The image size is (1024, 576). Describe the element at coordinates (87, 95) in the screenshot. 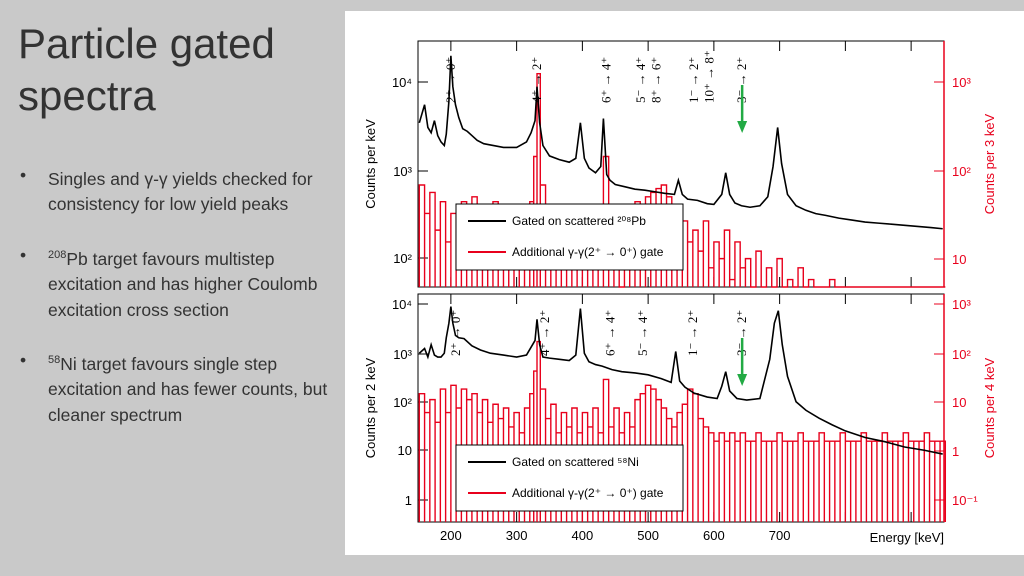

I see `slide-title-line2: spectra` at that location.